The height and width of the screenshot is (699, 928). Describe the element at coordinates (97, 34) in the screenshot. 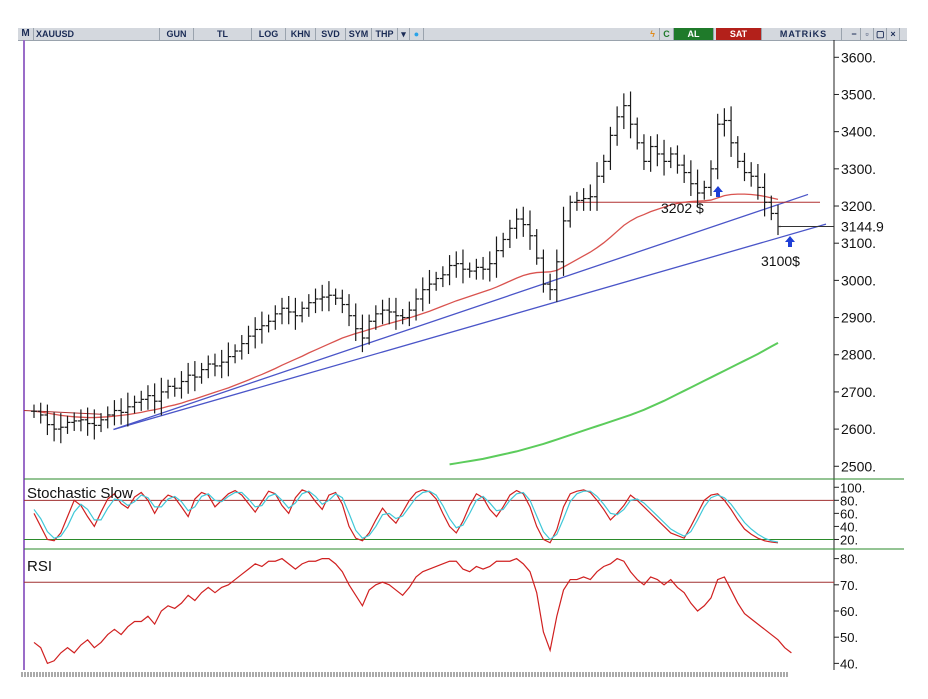

I see `symbol-selector: XAUUSD` at that location.